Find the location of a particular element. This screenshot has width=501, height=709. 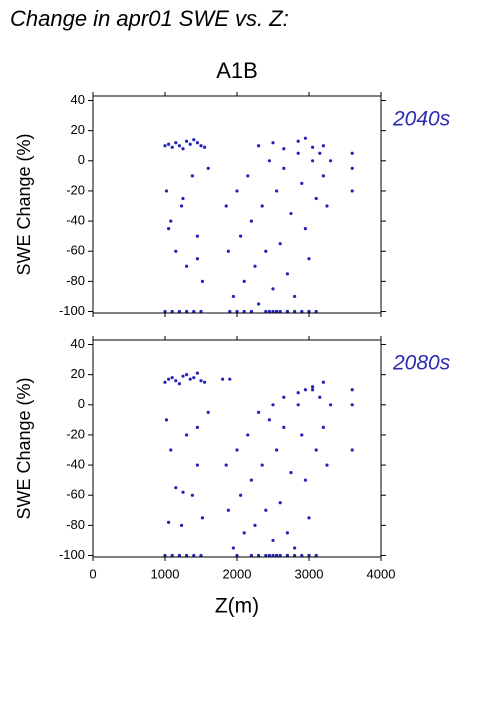

chart-subtitle: A1B is located at coordinates (237, 70).